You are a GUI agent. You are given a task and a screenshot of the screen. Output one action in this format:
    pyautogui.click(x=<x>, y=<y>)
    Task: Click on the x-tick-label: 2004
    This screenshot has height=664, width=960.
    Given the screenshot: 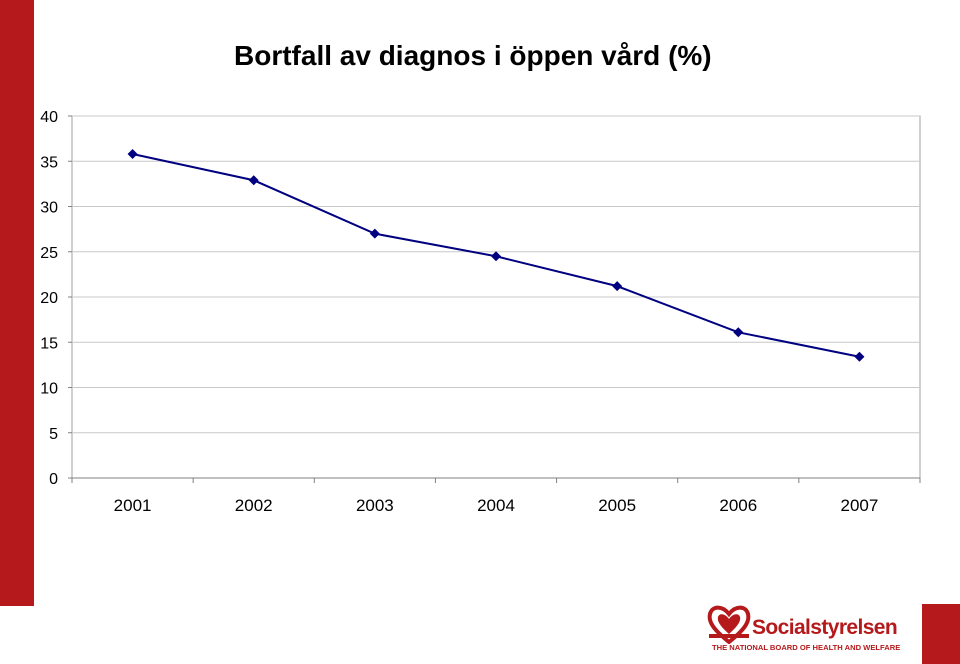 What is the action you would take?
    pyautogui.click(x=496, y=505)
    